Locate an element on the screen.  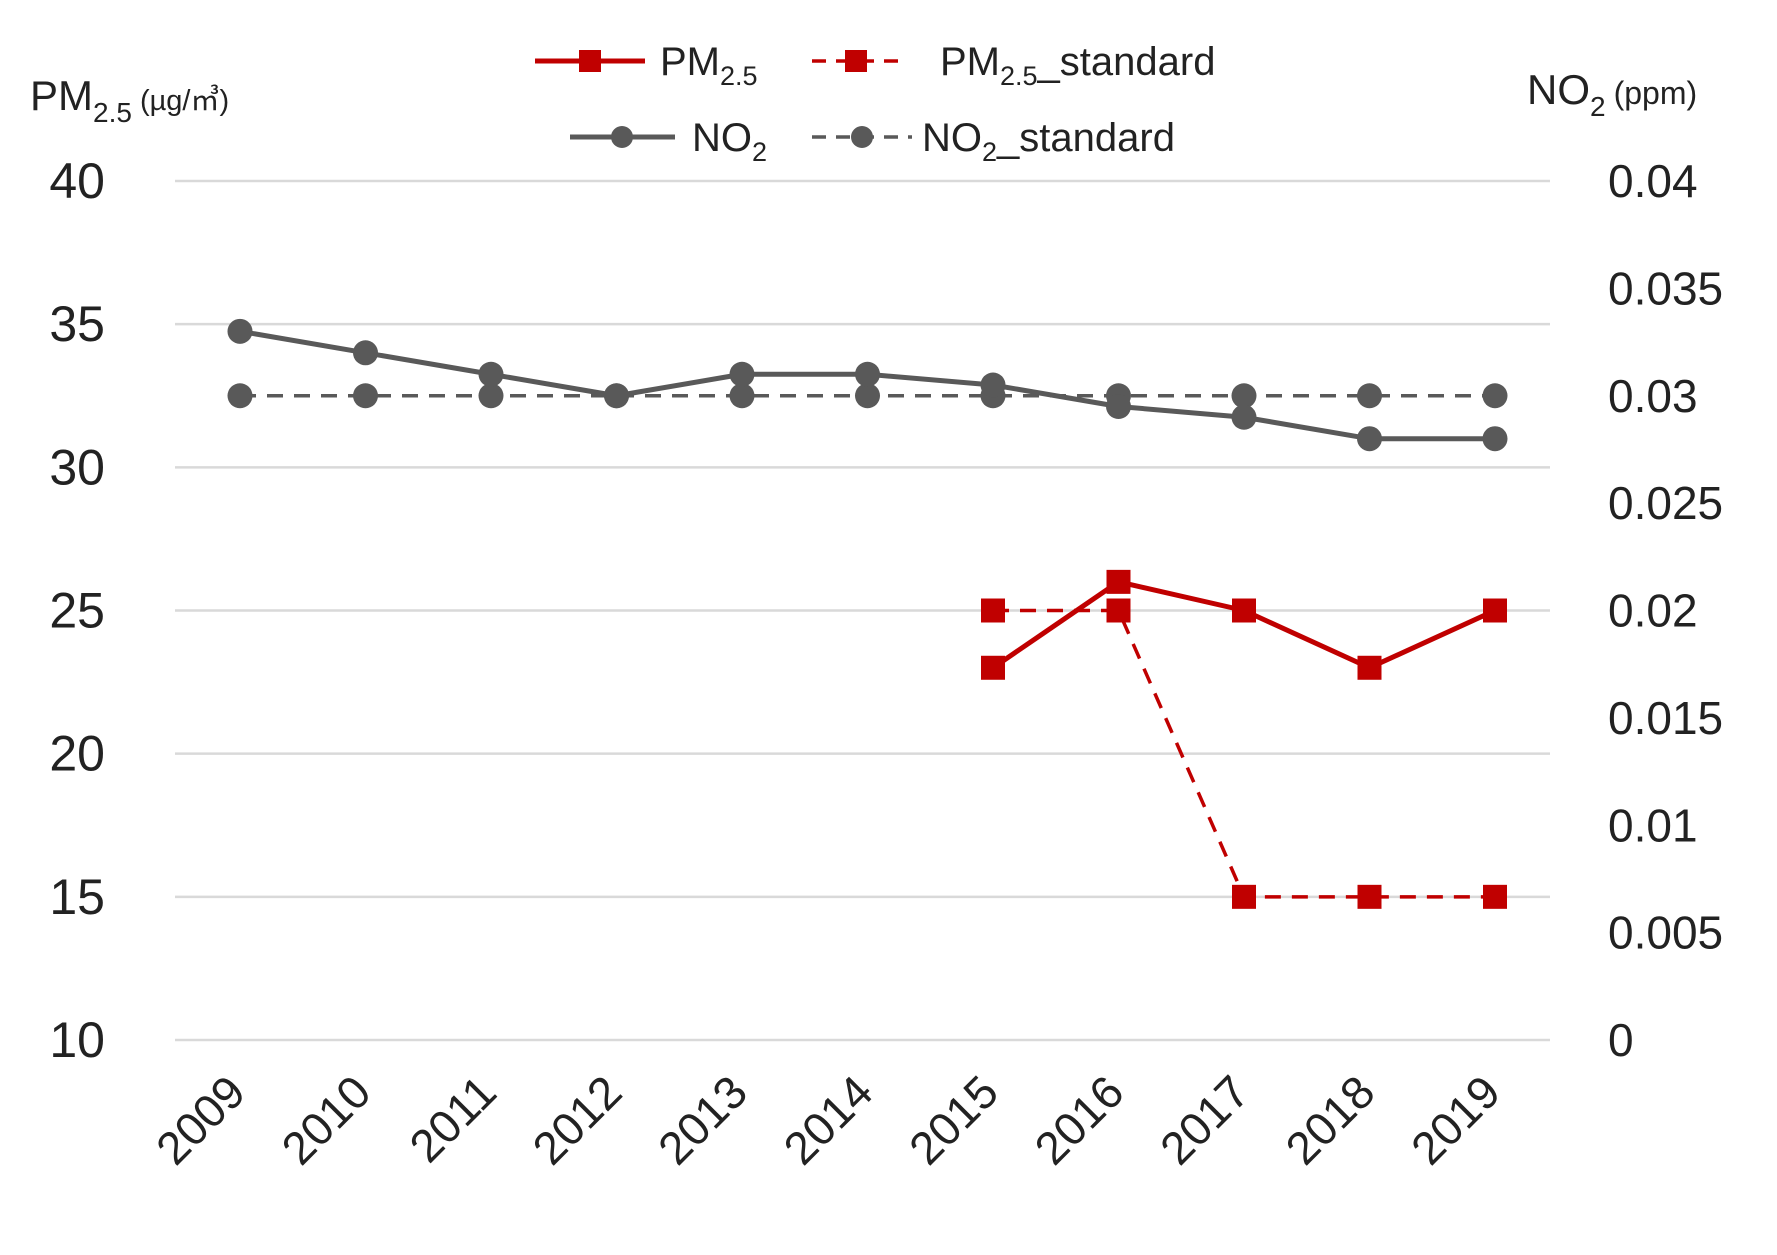
series-no2 is located at coordinates (867, 385).